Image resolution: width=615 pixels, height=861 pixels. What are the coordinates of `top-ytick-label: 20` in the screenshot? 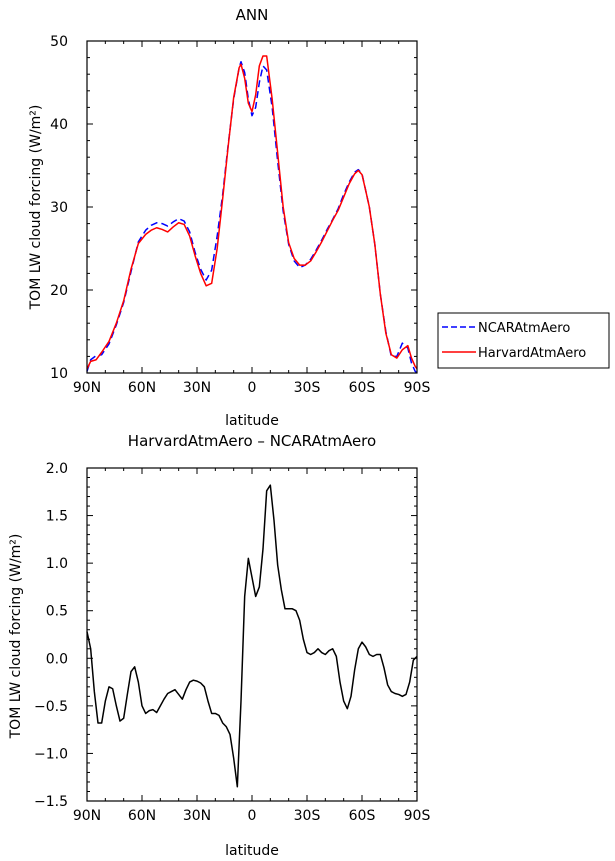 It's located at (59, 291).